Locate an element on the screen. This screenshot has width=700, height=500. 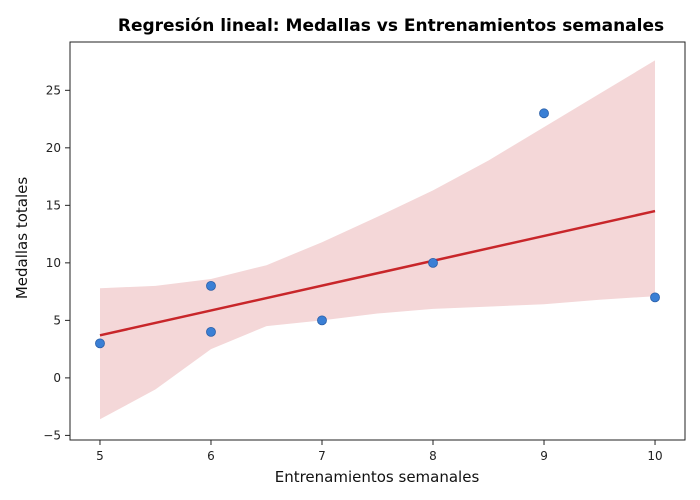
y-tick-label: 5 is located at coordinates (57, 320).